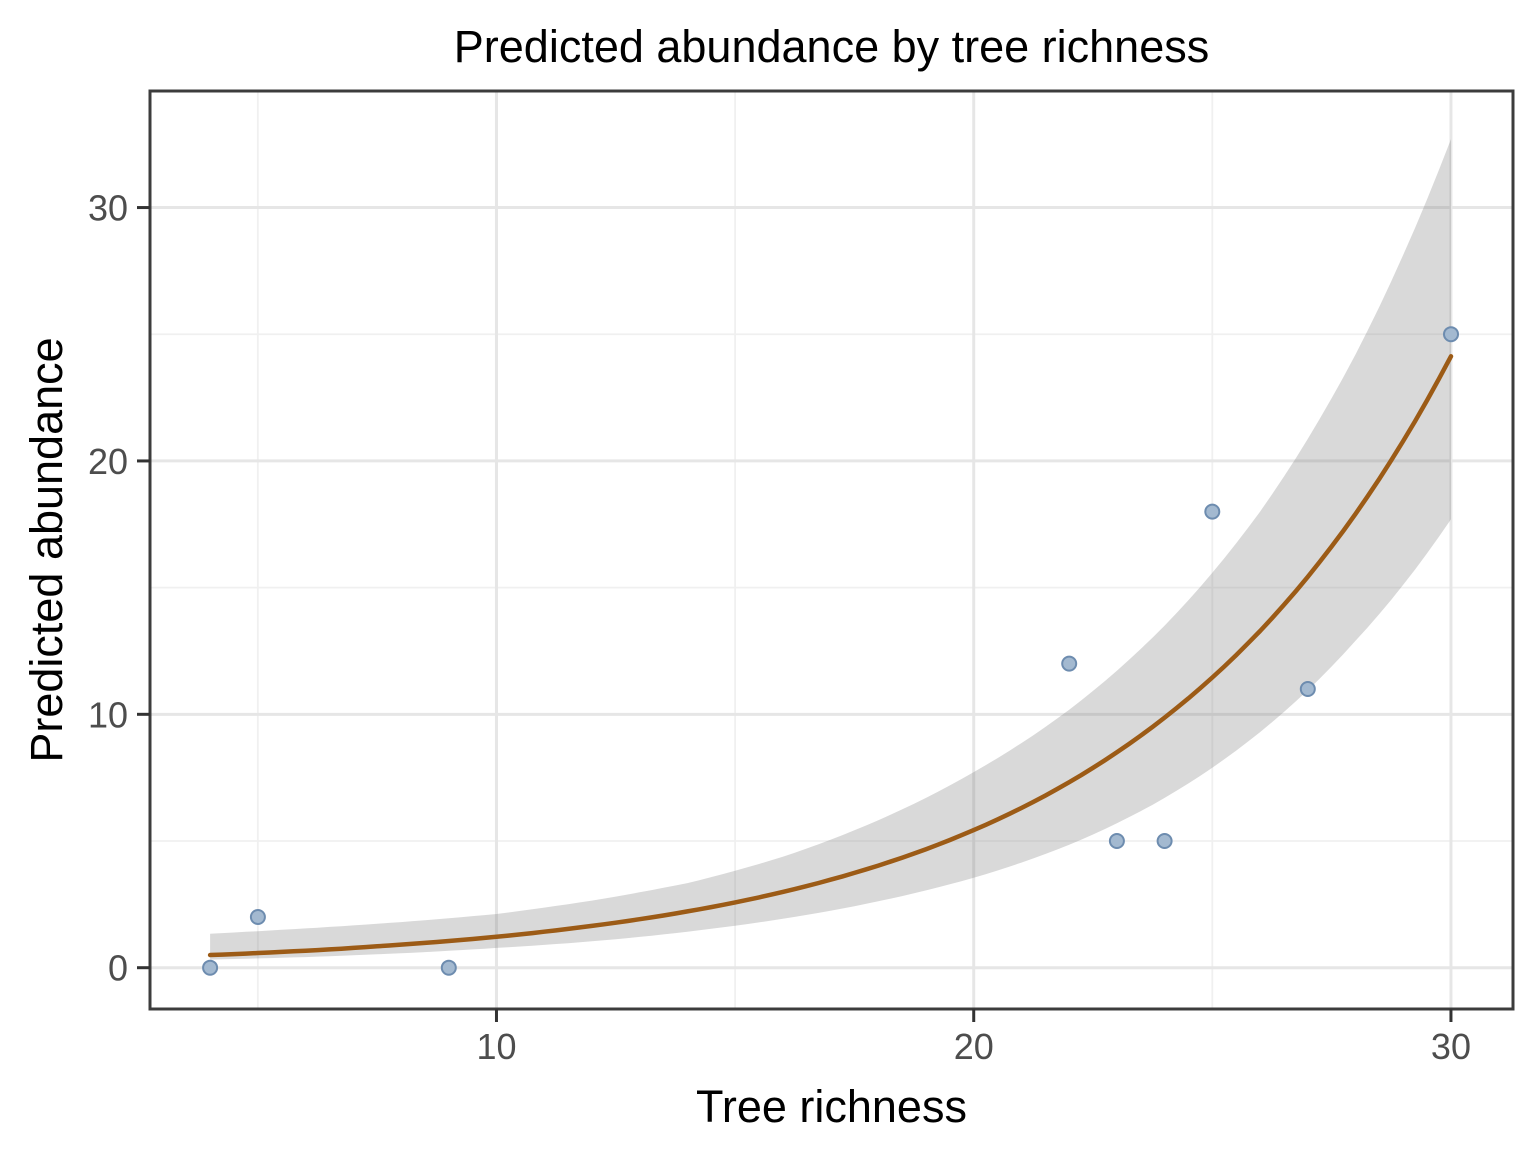  I want to click on x-tick-label: 10, so click(496, 1046).